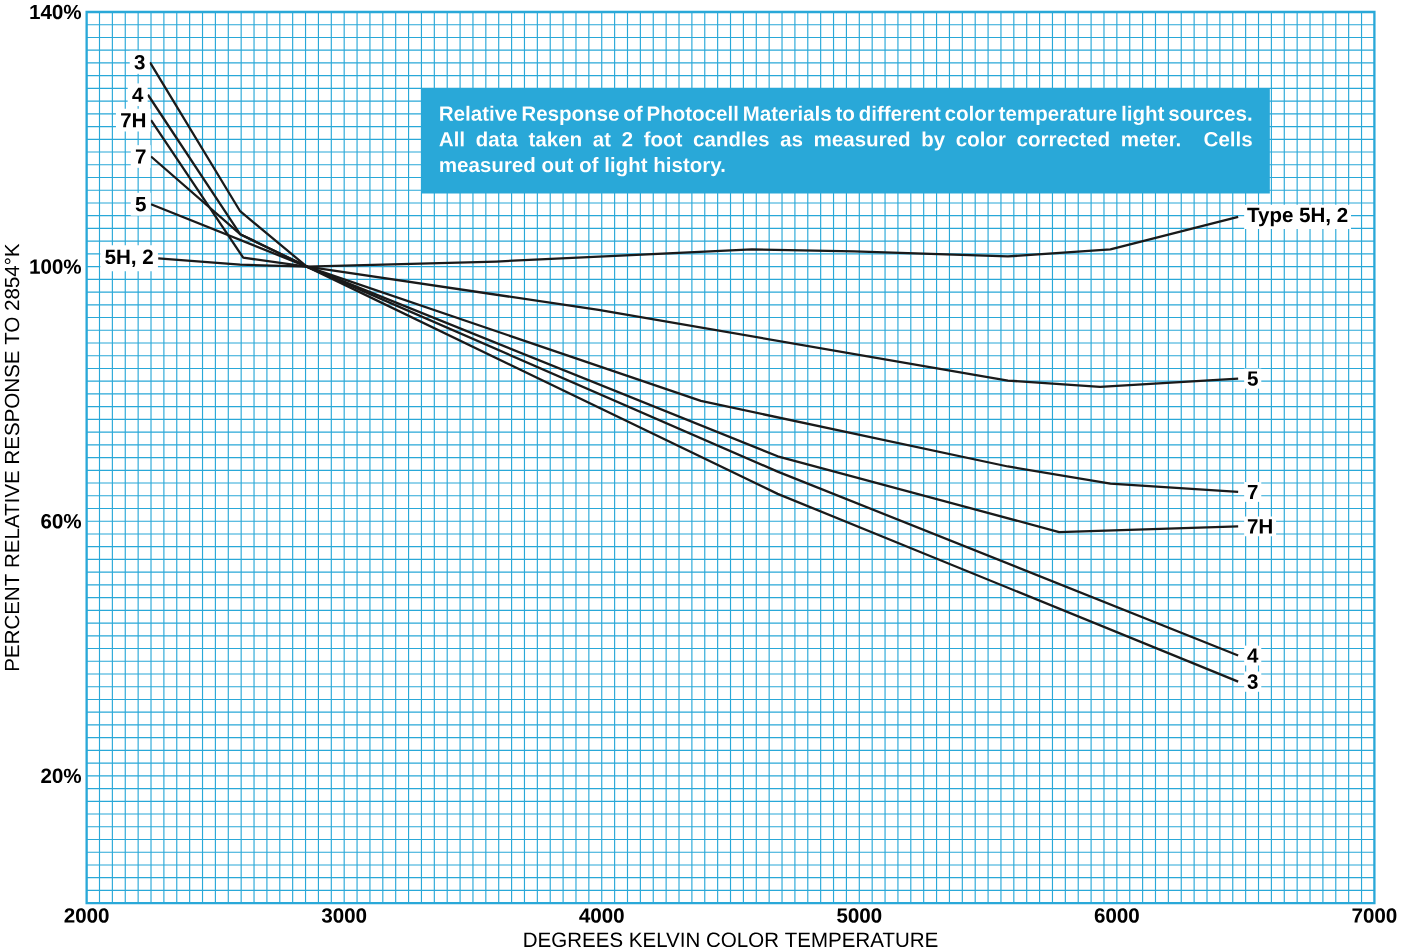  I want to click on series-label: 5, so click(1252, 378).